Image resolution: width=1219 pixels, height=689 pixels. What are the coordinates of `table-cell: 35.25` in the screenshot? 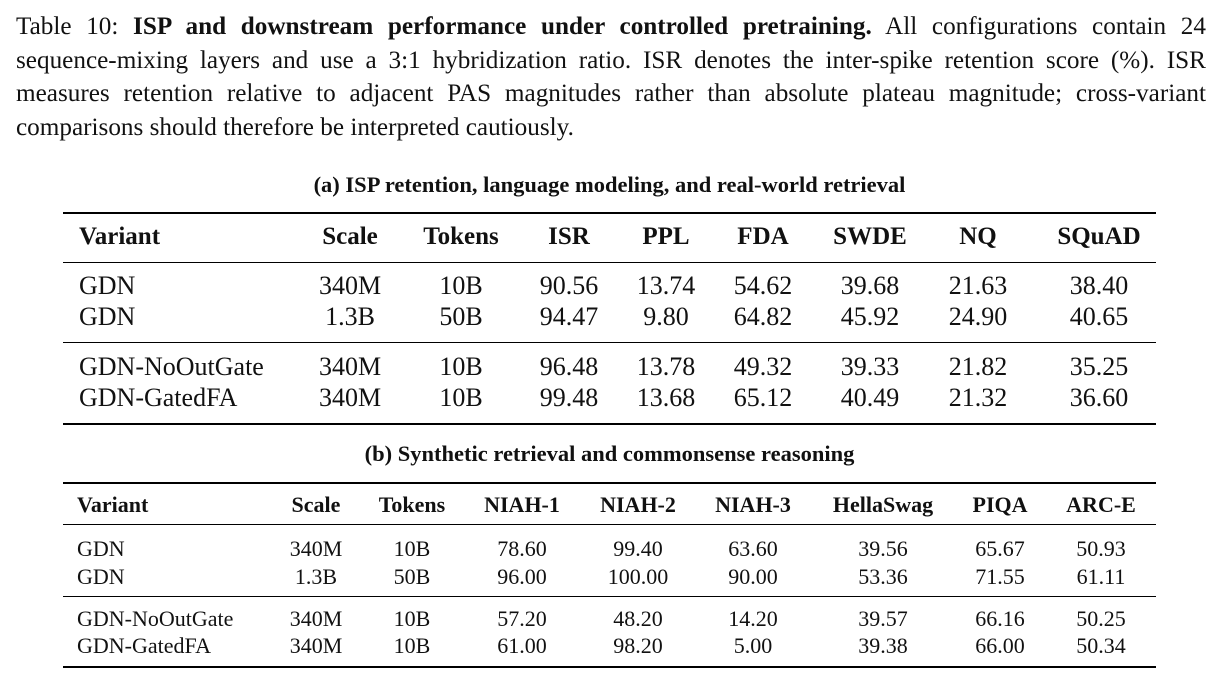 It's located at (1099, 366).